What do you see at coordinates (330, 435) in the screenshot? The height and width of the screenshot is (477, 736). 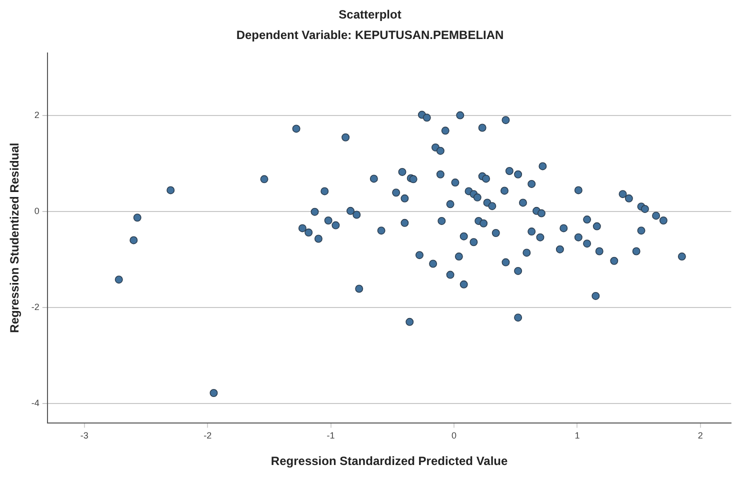 I see `x-tick-label: -1` at bounding box center [330, 435].